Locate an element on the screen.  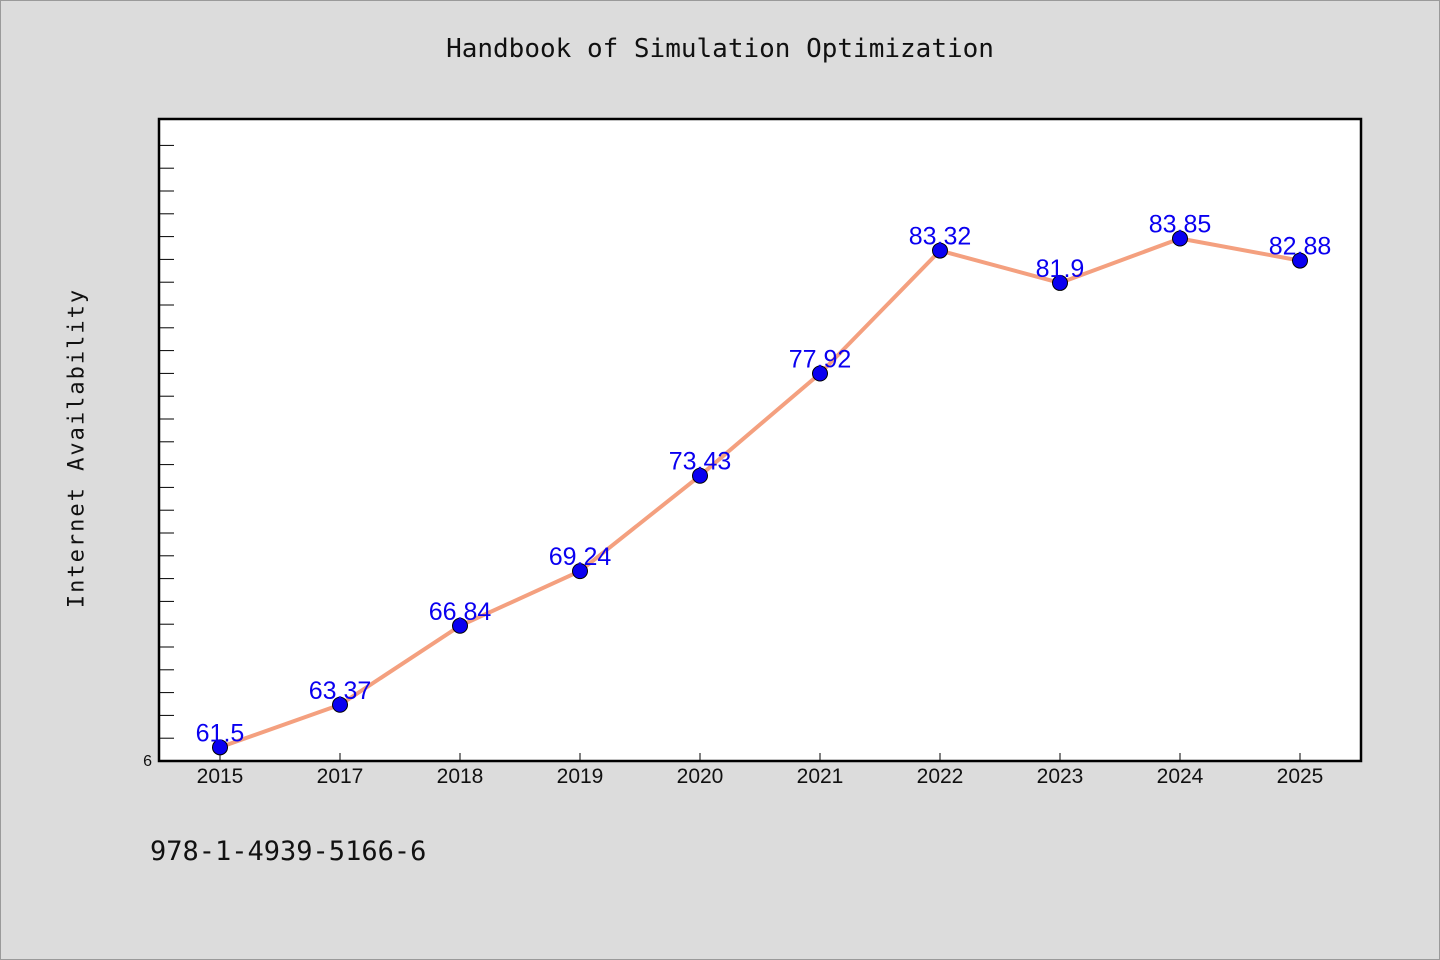
x-tick-label: 2024 is located at coordinates (1180, 776).